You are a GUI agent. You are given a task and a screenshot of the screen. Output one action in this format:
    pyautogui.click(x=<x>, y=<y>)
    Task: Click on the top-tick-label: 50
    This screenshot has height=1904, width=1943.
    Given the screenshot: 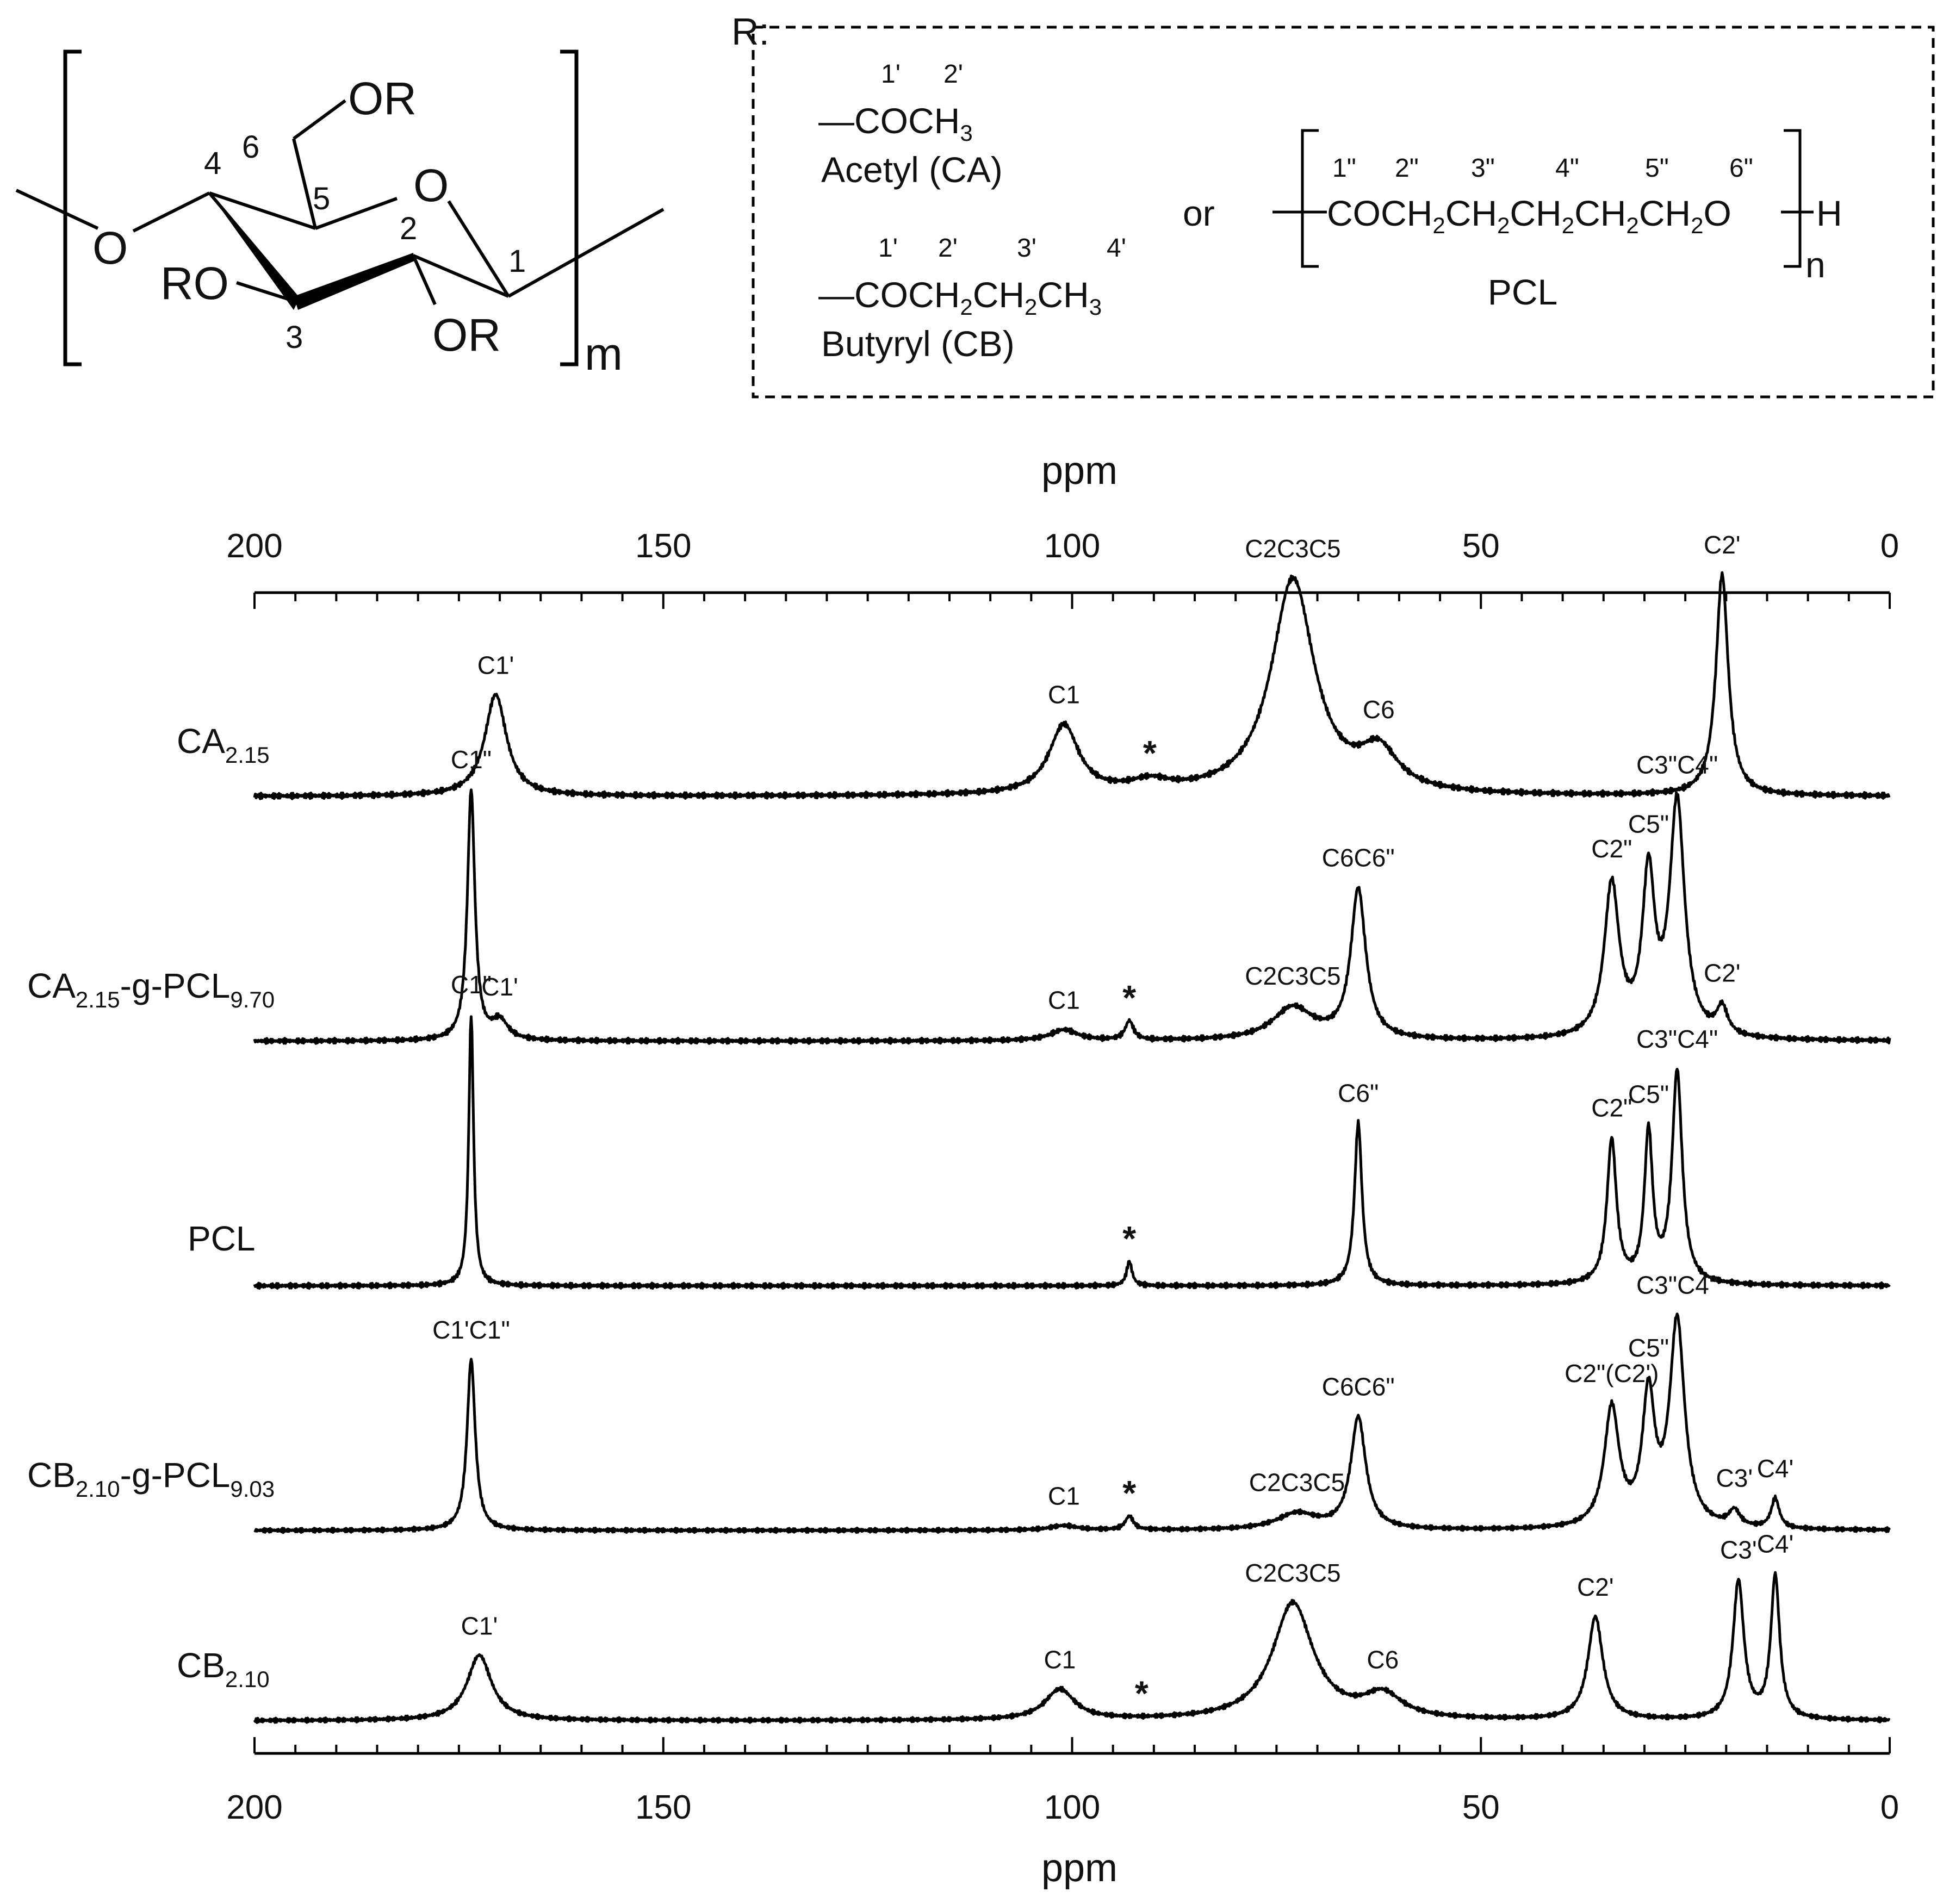 What is the action you would take?
    pyautogui.click(x=1481, y=546)
    